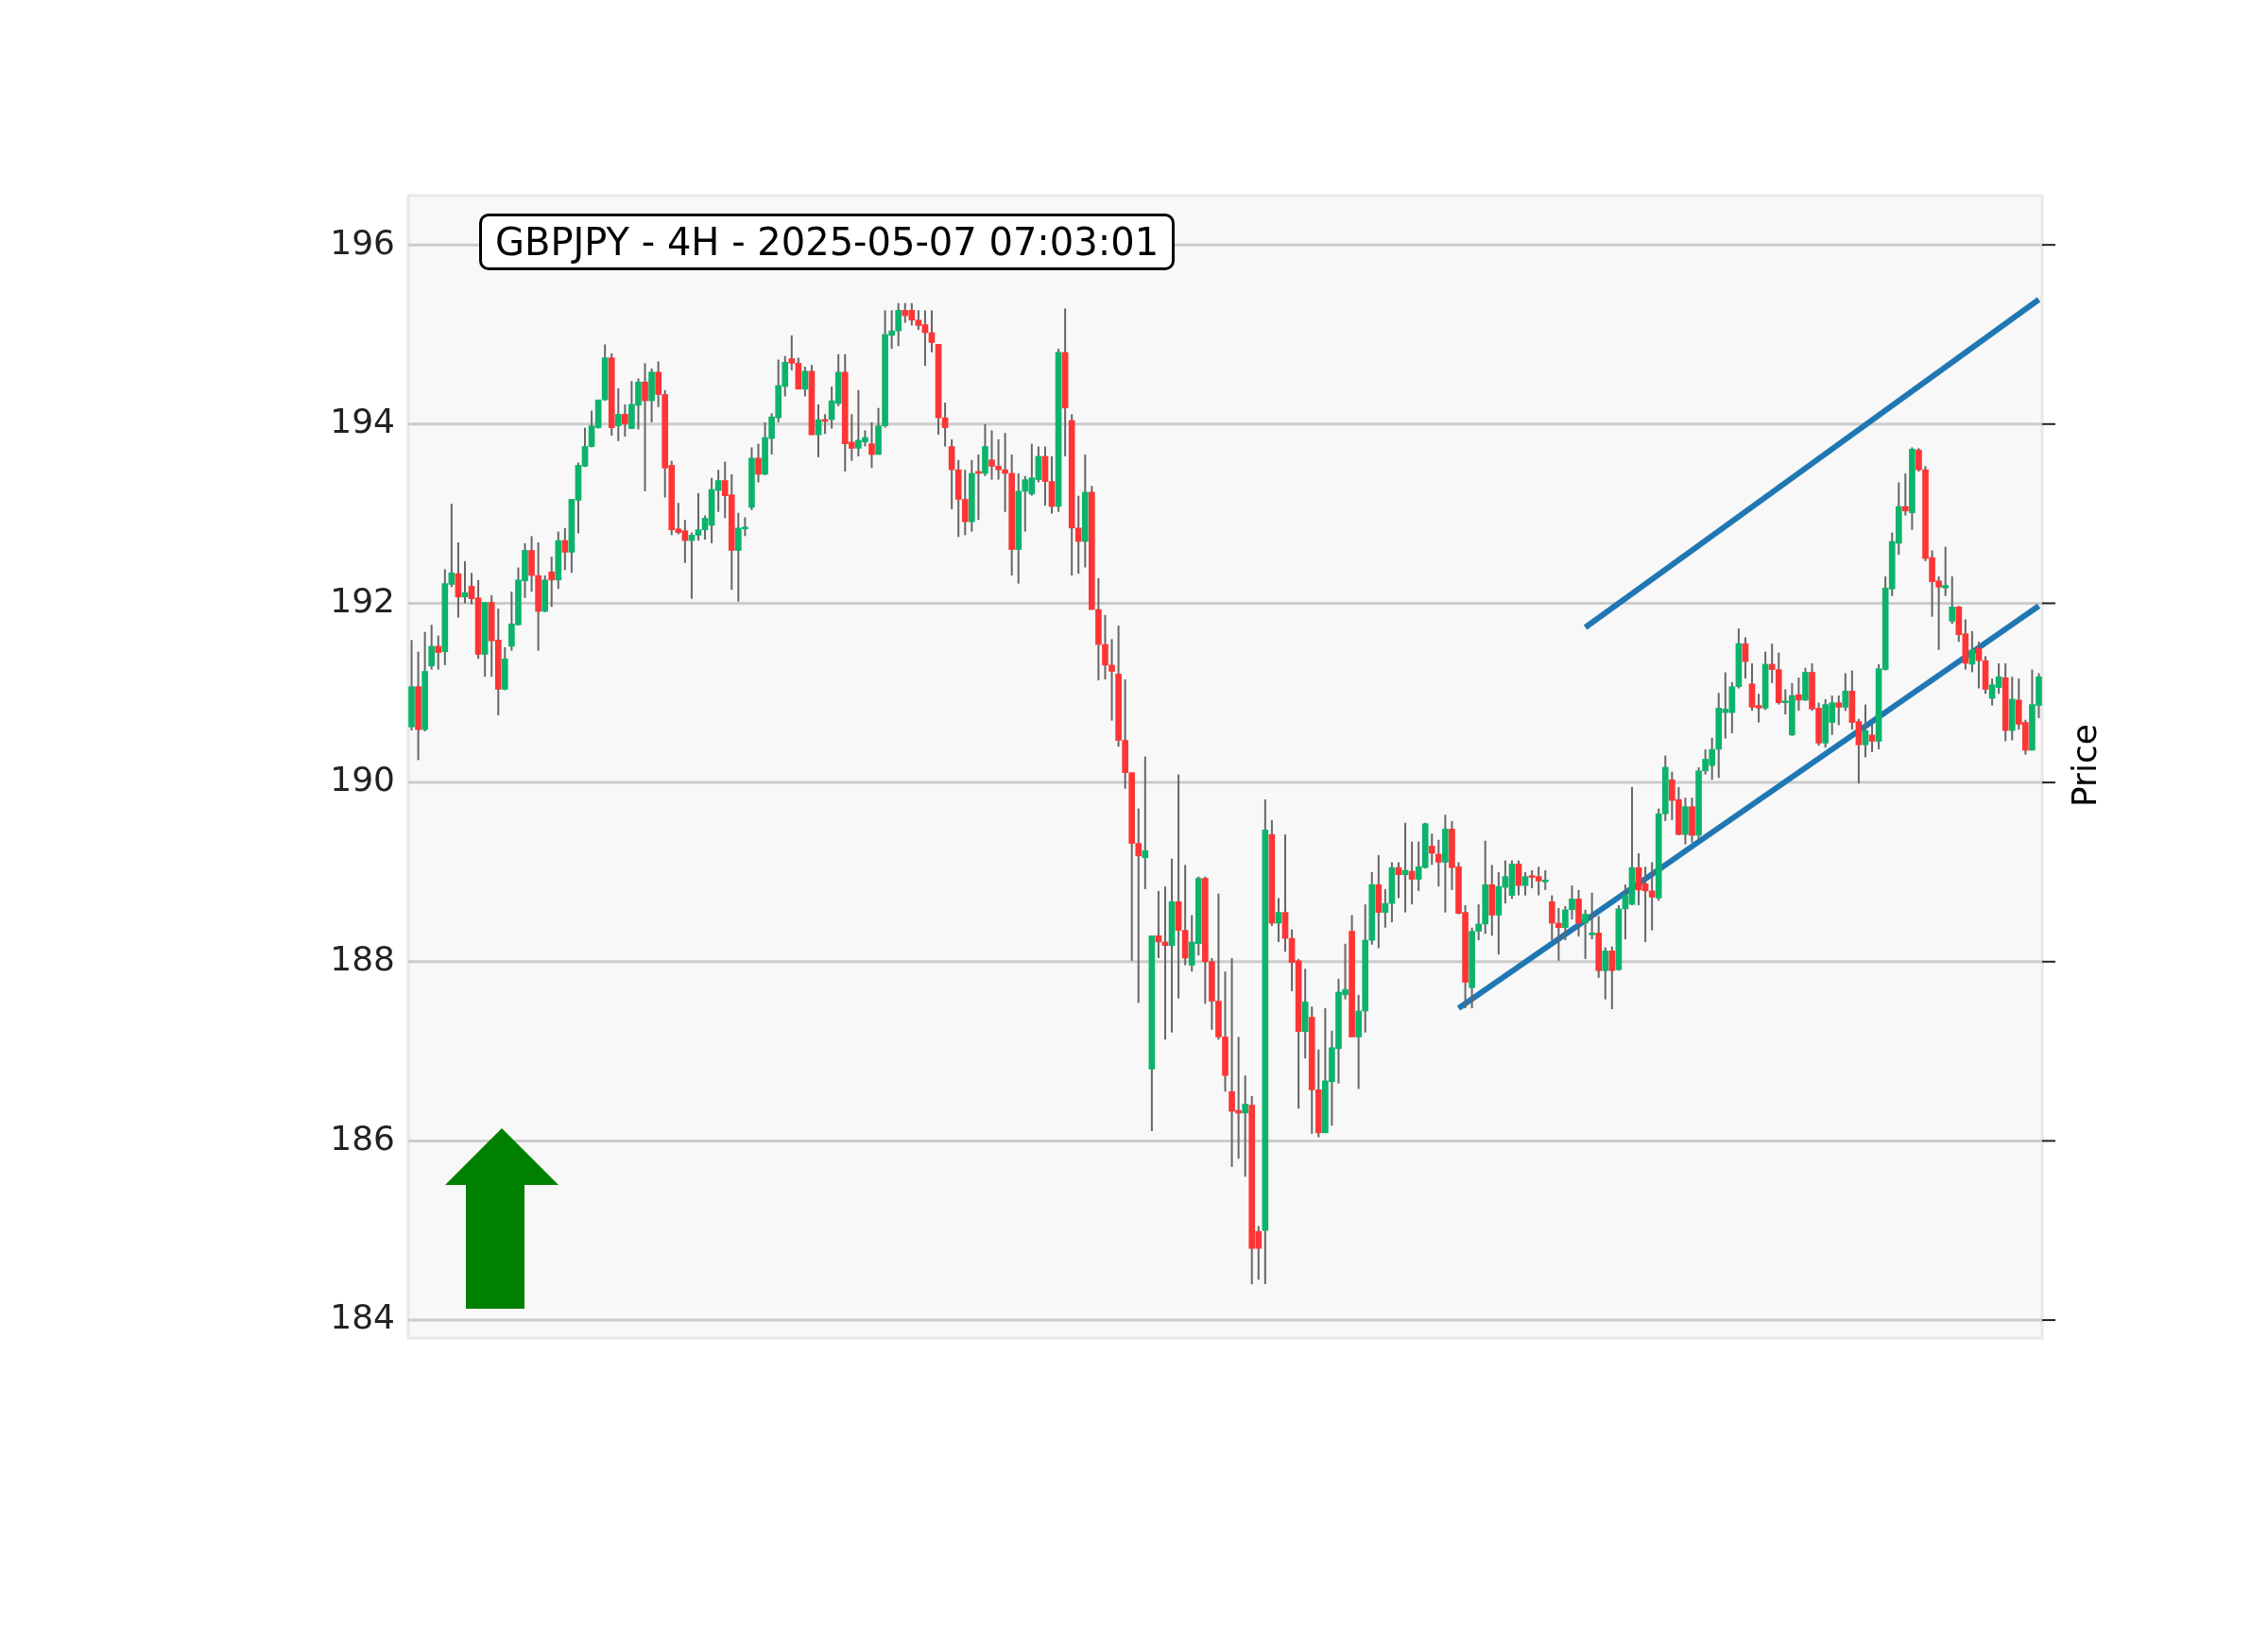 The width and height of the screenshot is (2268, 1630). Describe the element at coordinates (2084, 766) in the screenshot. I see `y-axis-title: Price` at that location.